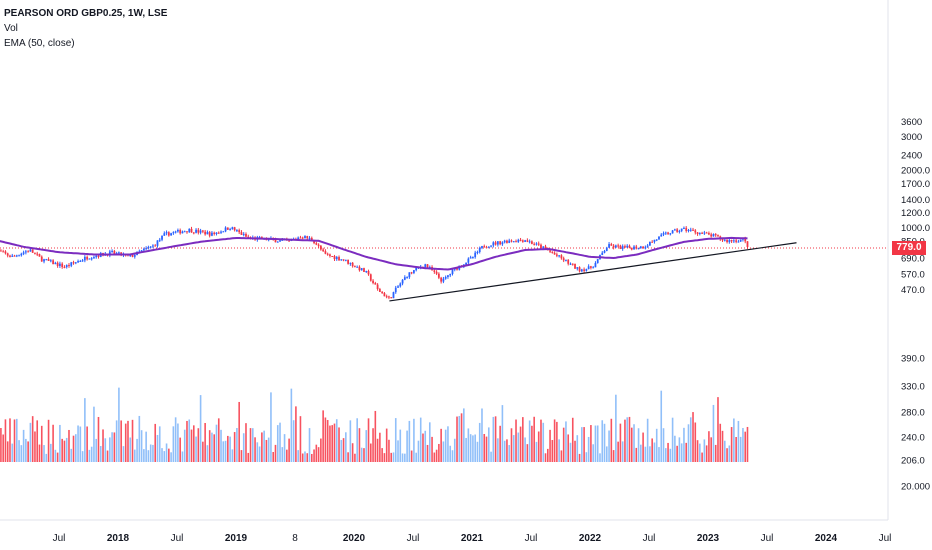 The height and width of the screenshot is (550, 932). I want to click on time-tick-label: 2023, so click(708, 538).